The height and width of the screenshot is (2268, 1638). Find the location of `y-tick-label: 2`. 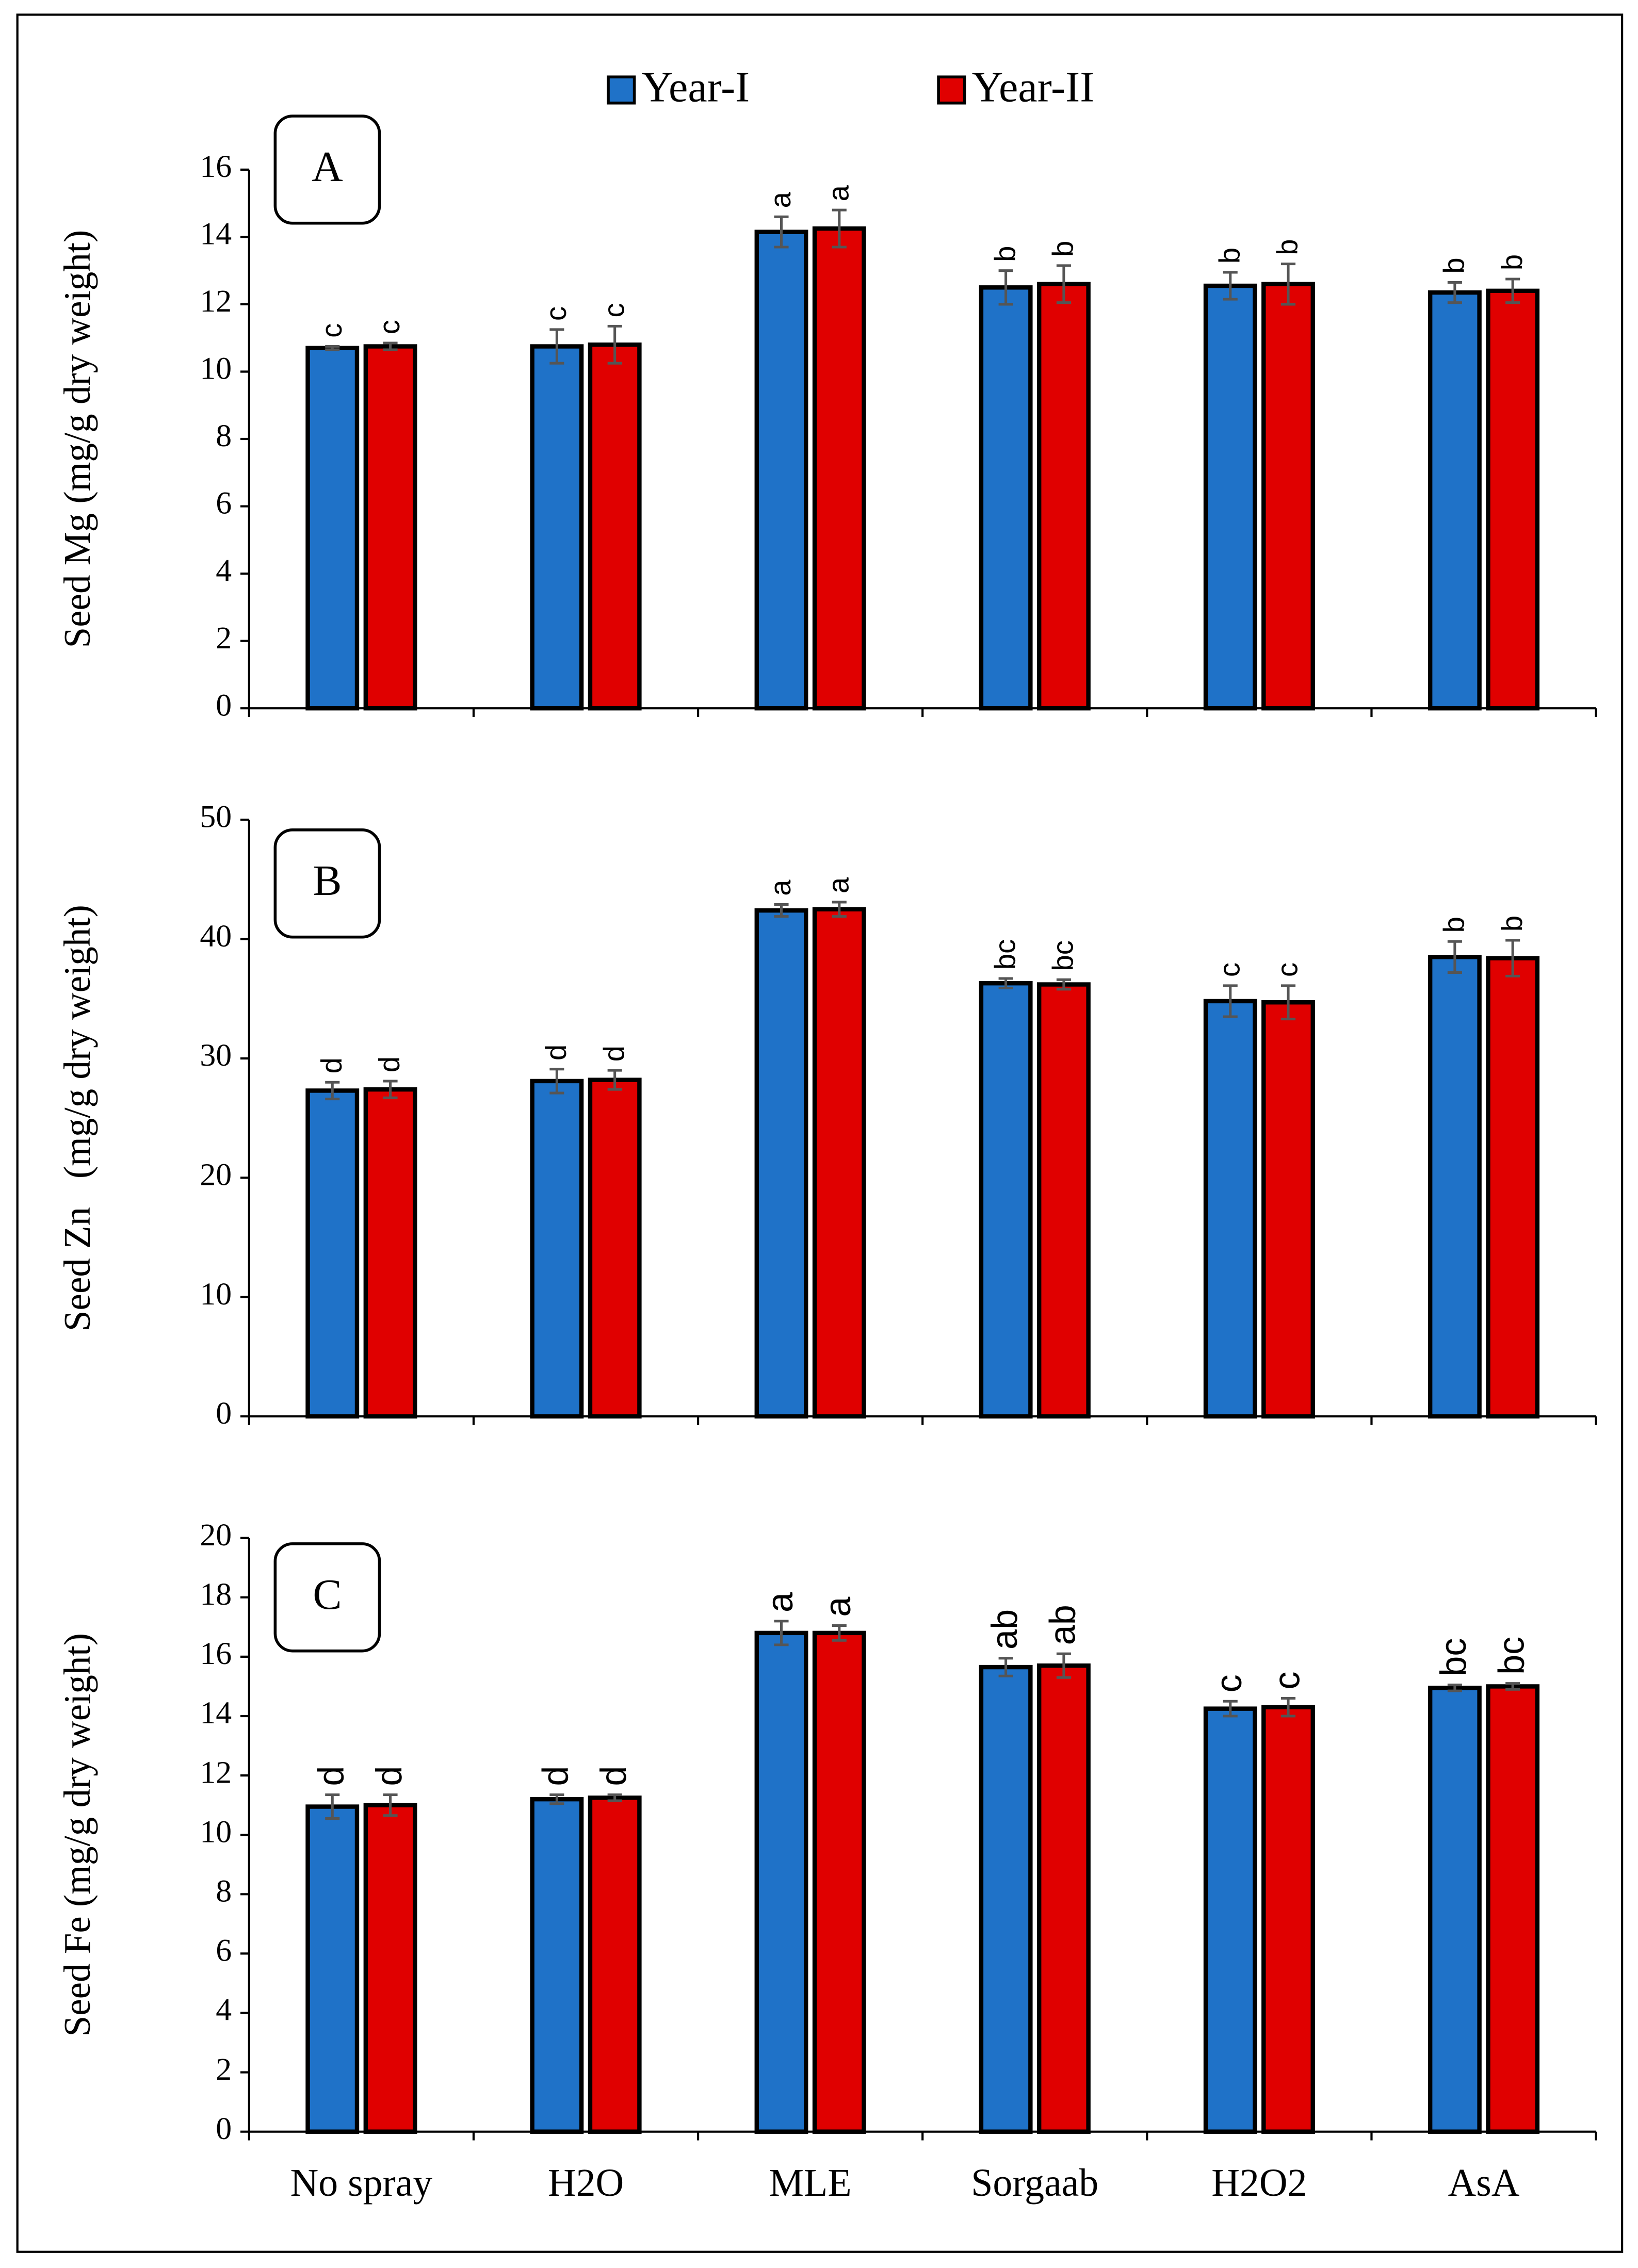

y-tick-label: 2 is located at coordinates (224, 639).